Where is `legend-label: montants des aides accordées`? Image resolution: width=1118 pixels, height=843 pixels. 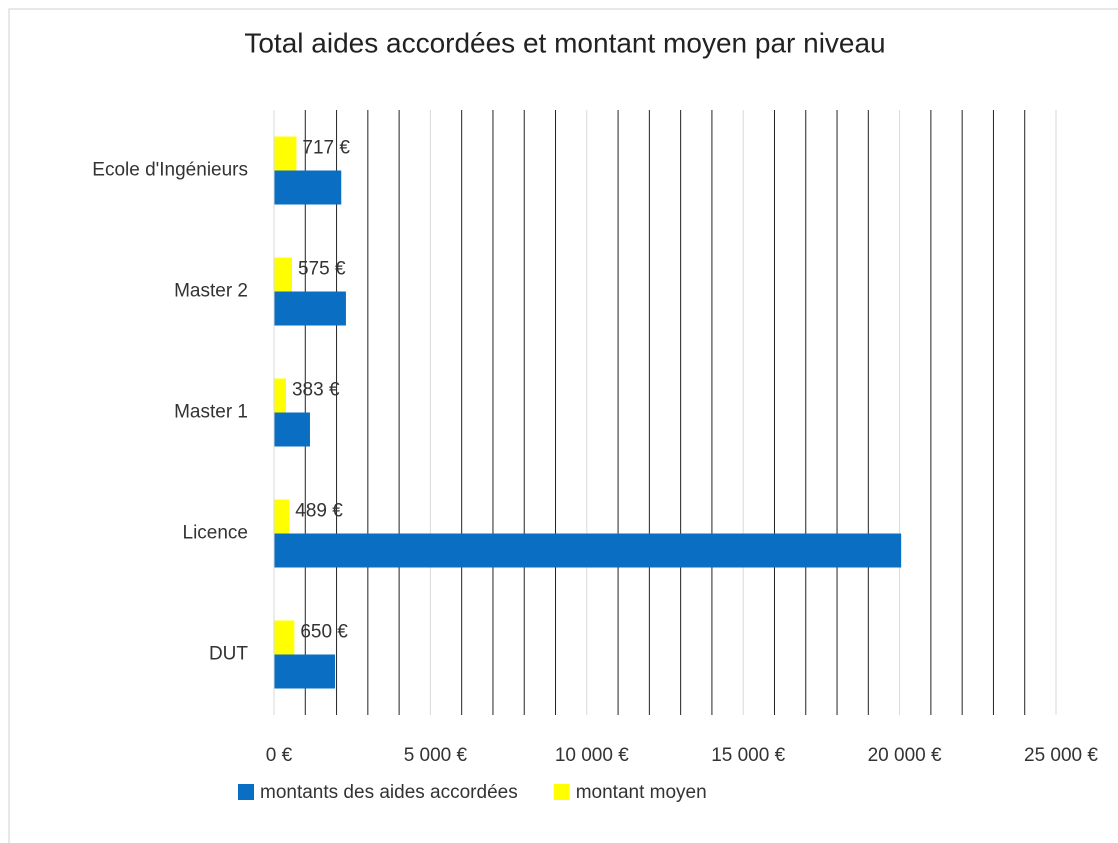
legend-label: montants des aides accordées is located at coordinates (389, 792).